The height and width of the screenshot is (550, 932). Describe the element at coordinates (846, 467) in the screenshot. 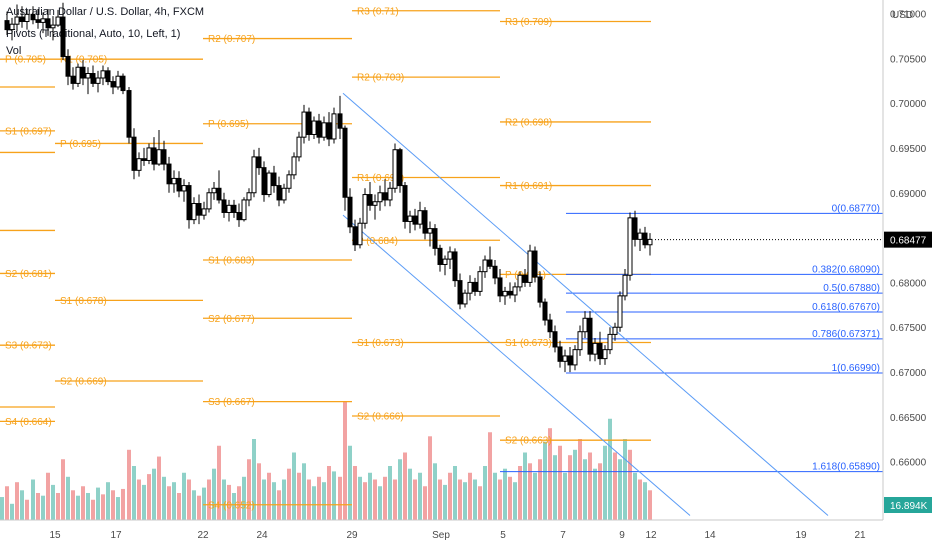

I see `fib-level-label: 1.618(0.65890)` at that location.